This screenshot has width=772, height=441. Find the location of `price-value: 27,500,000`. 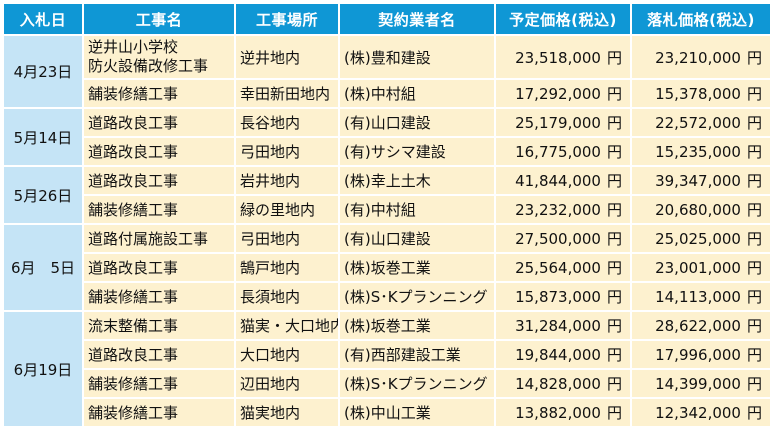

price-value: 27,500,000 is located at coordinates (558, 239).